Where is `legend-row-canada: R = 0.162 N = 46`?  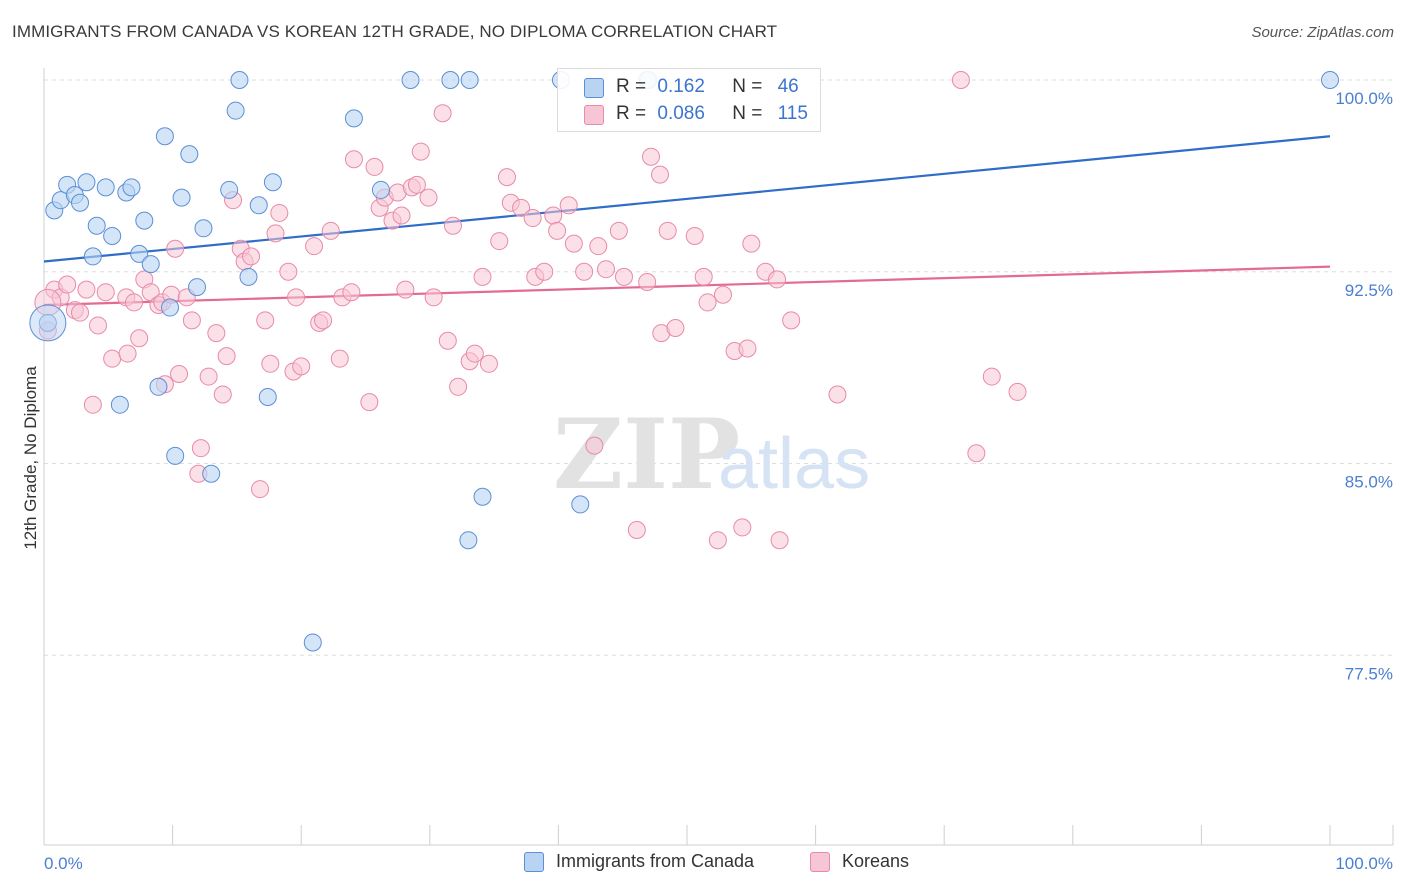
legend-row-canada: R = 0.162 N = 46 is located at coordinates (691, 87).